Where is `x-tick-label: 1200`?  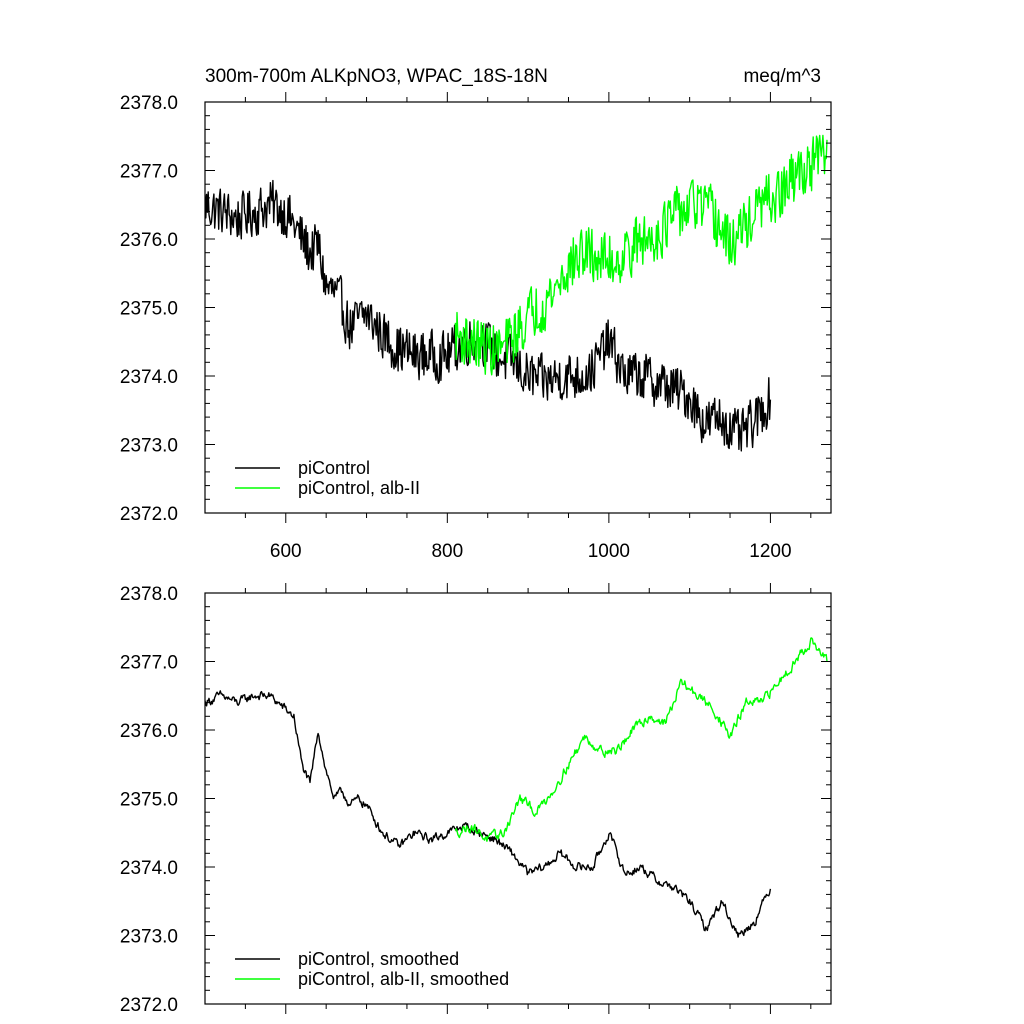 x-tick-label: 1200 is located at coordinates (770, 551).